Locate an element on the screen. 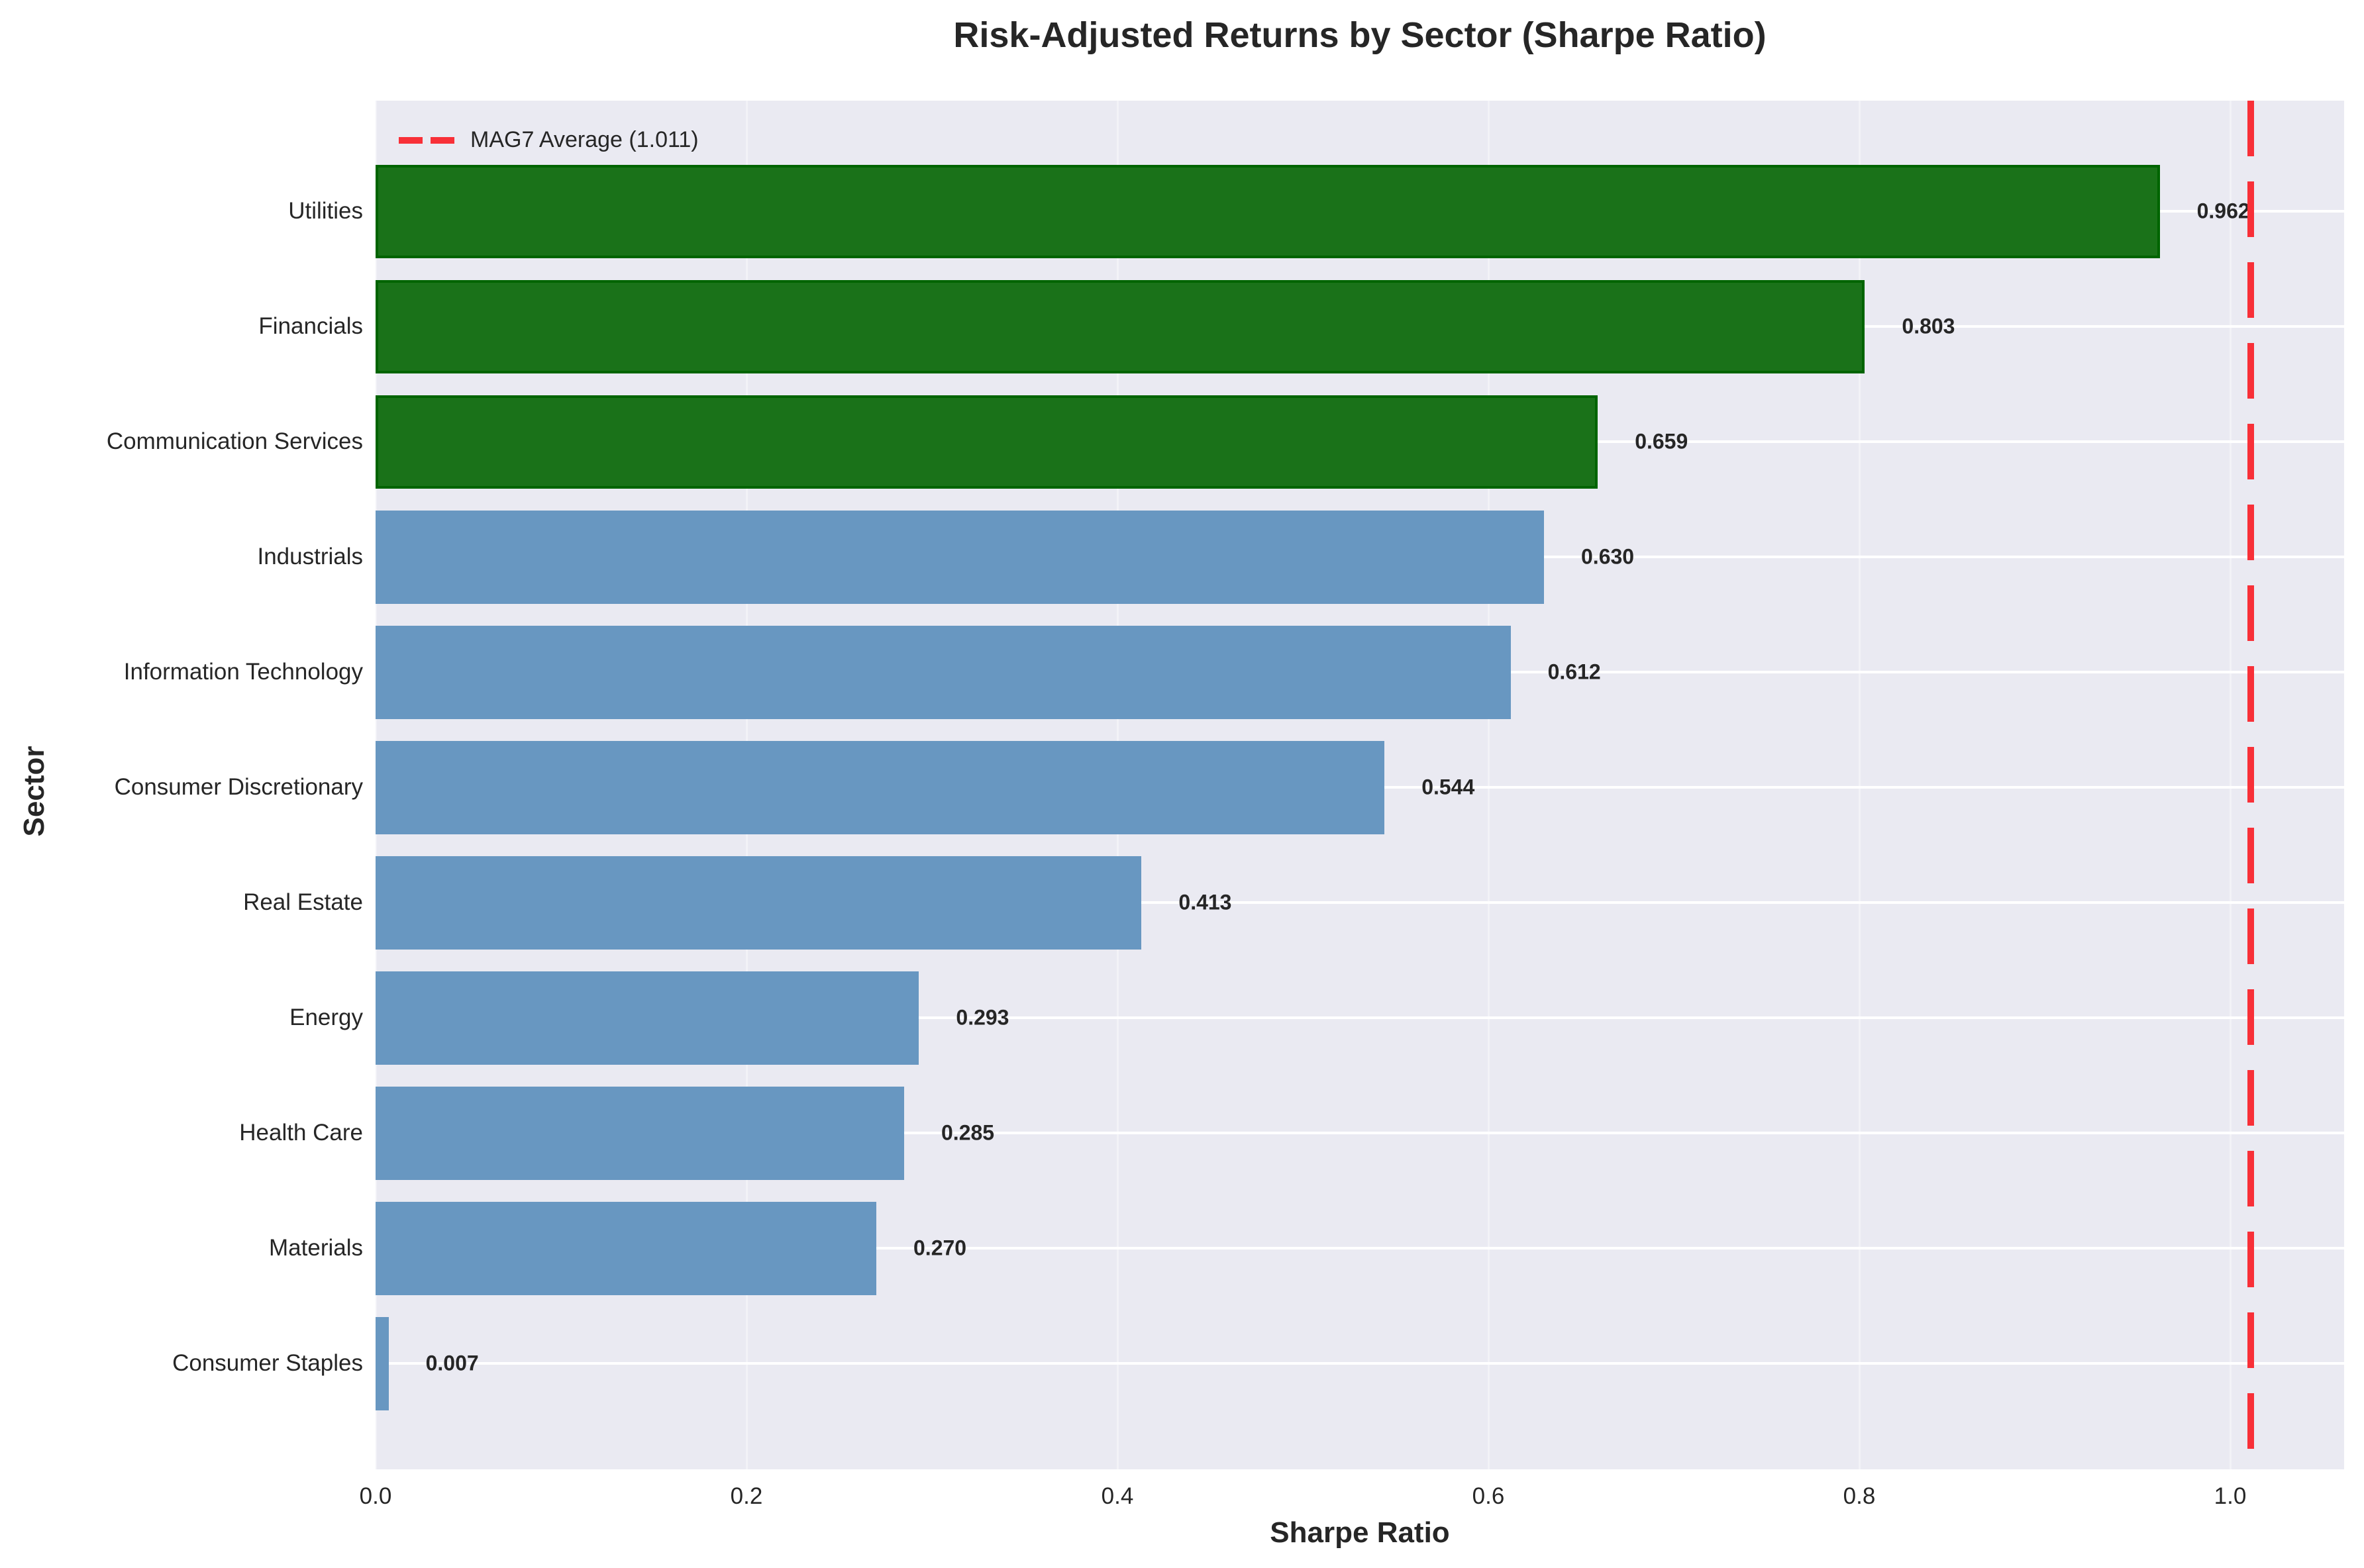  value-label: 0.630 is located at coordinates (1608, 556).